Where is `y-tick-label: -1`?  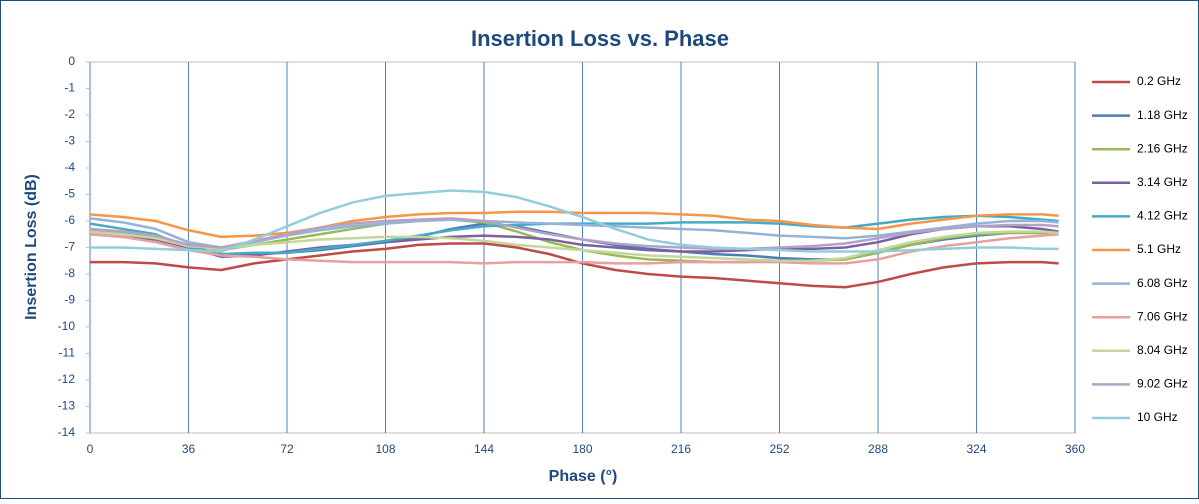 y-tick-label: -1 is located at coordinates (69, 88).